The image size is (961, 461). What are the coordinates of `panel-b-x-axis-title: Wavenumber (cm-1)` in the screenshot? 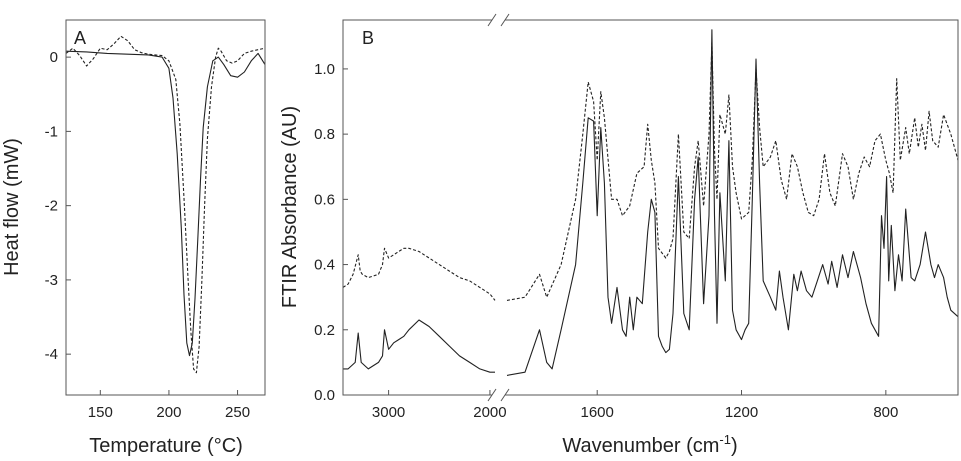 It's located at (649, 444).